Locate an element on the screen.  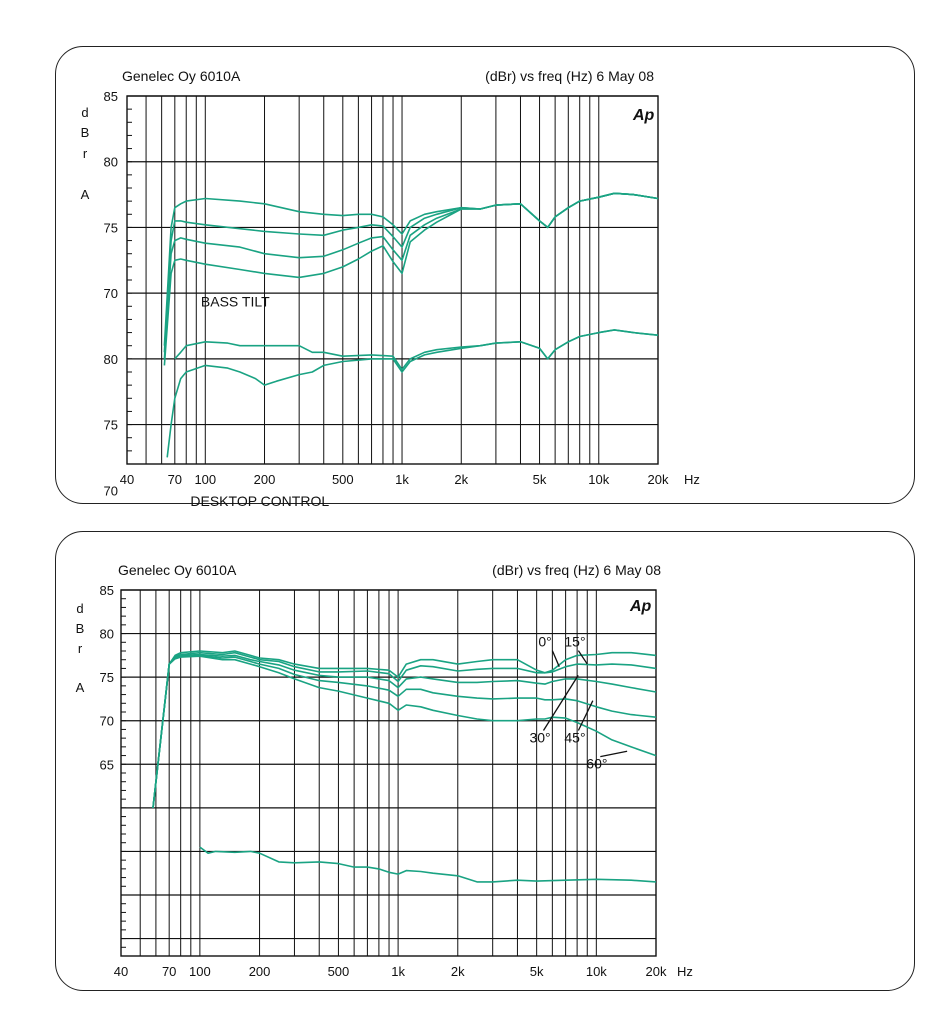
chart2-ytick-label: 65 is located at coordinates (107, 764).